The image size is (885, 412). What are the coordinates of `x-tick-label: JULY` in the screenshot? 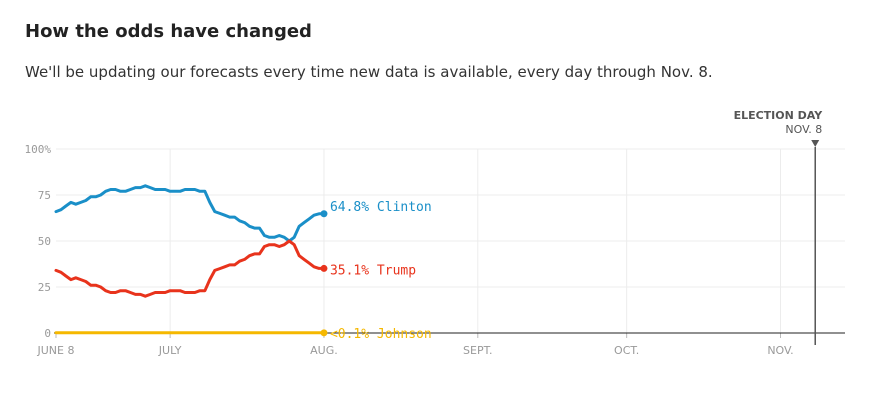 It's located at (170, 350).